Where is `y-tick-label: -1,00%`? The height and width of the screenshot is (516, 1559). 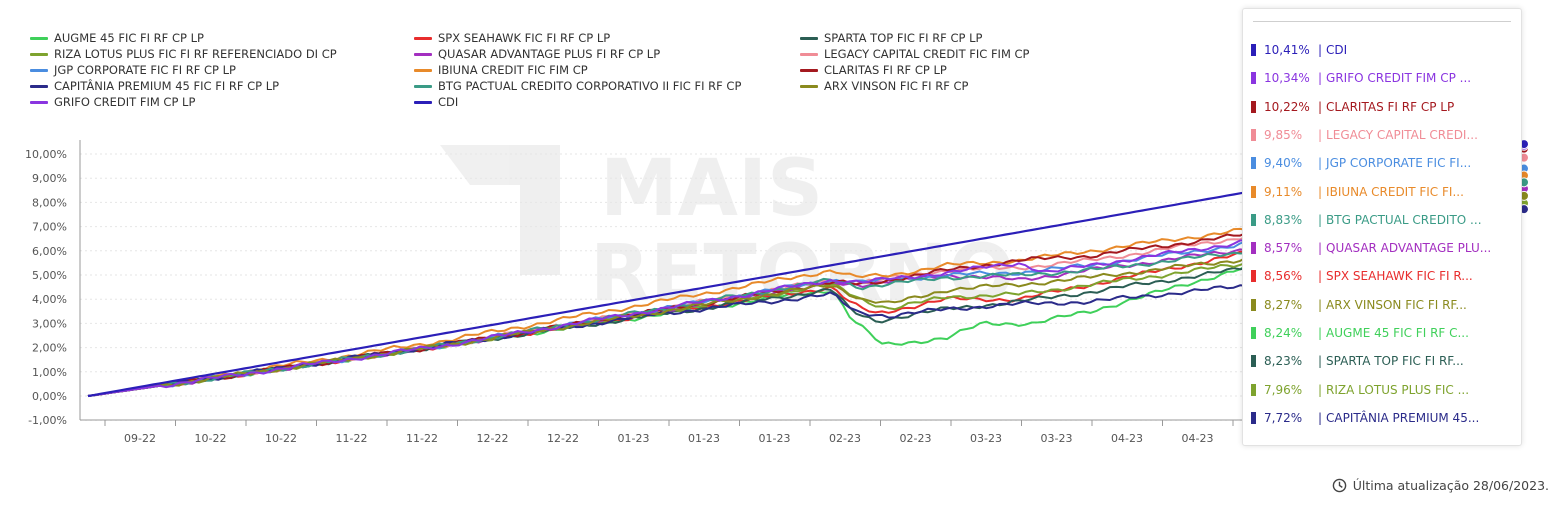
y-tick-label: -1,00% is located at coordinates (47, 420).